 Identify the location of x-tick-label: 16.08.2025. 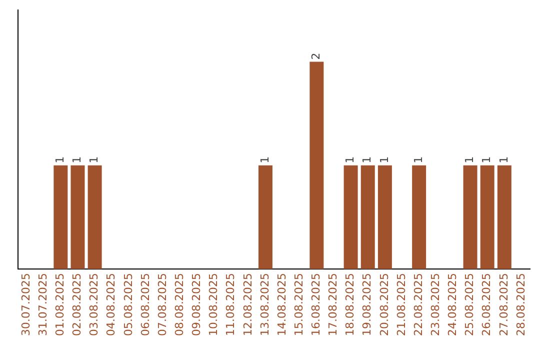
(316, 304).